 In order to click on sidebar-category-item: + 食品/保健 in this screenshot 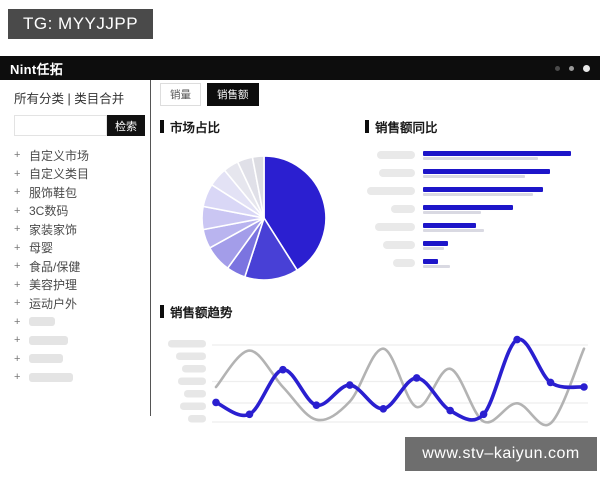, I will do `click(79, 266)`.